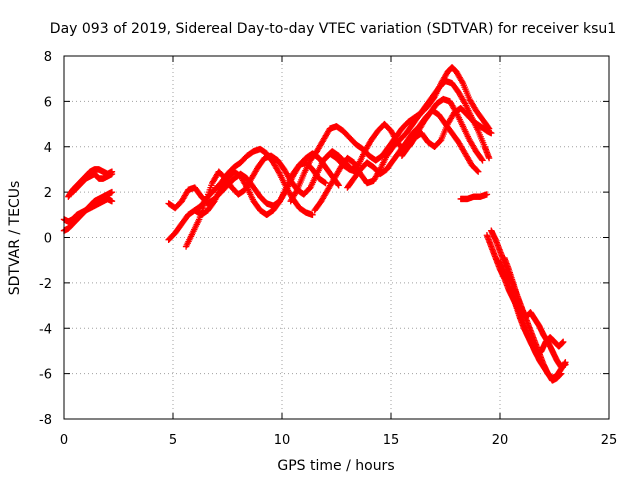 The image size is (640, 480). I want to click on x-tick-label: 20, so click(500, 440).